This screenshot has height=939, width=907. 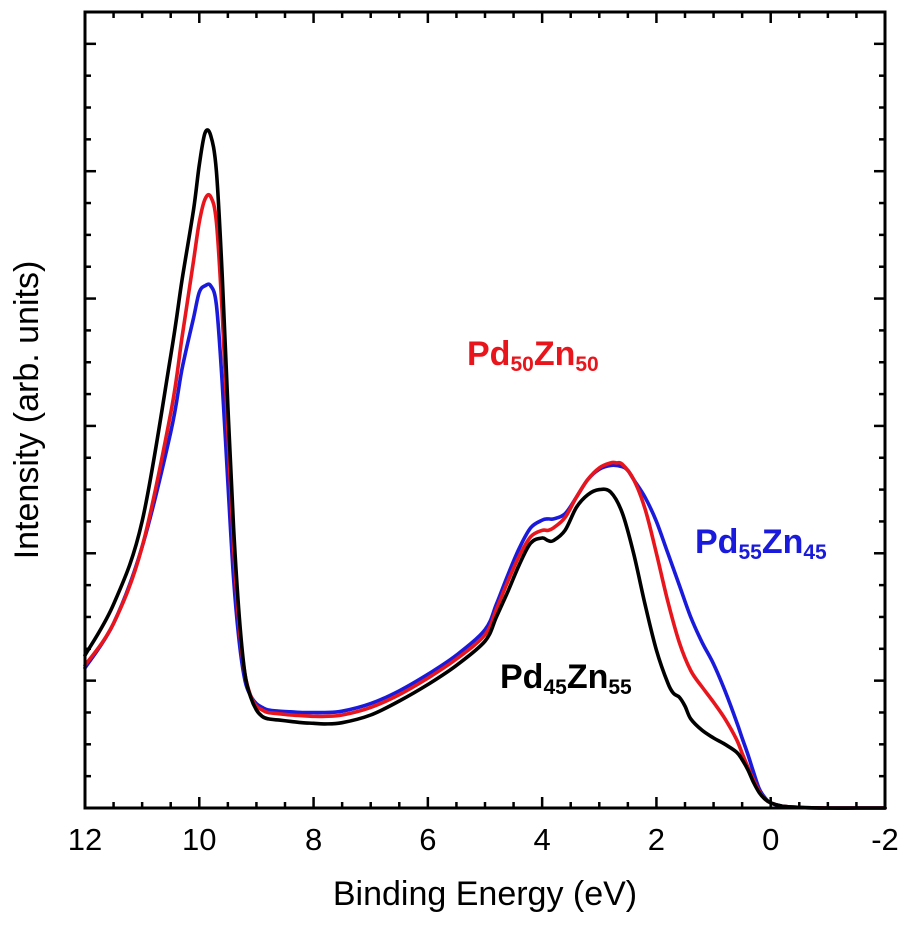 I want to click on x-tick-label: 4, so click(x=542, y=839).